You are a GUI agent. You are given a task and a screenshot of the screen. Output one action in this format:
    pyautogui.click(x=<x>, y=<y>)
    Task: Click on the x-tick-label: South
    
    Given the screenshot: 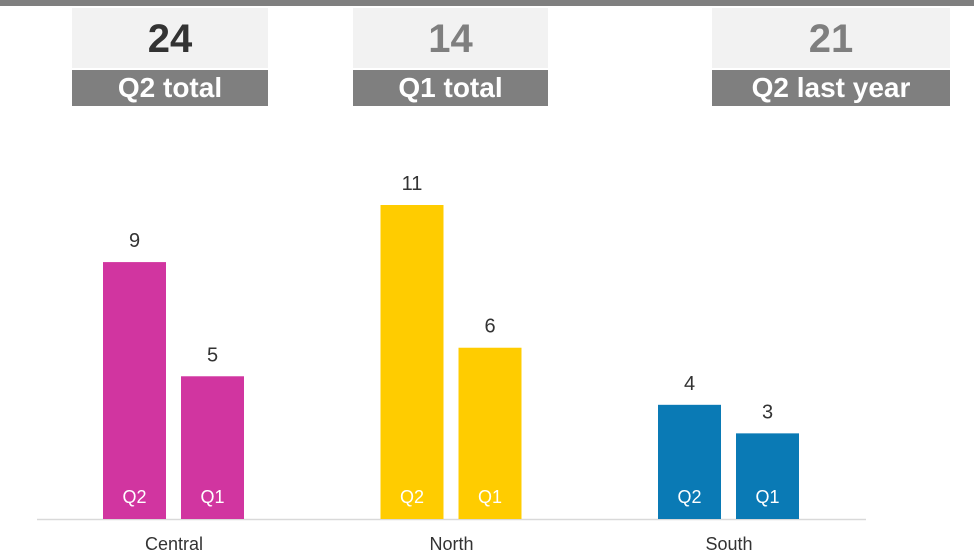 What is the action you would take?
    pyautogui.click(x=728, y=544)
    